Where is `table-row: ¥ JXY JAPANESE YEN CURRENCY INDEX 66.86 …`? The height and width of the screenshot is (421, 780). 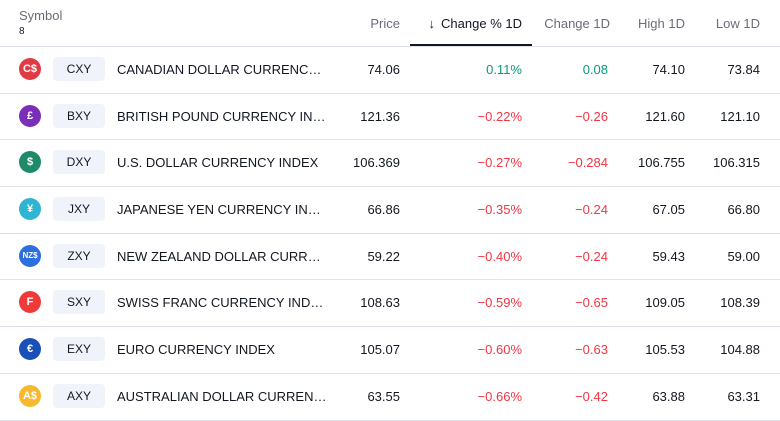
table-row: ¥ JXY JAPANESE YEN CURRENCY INDEX 66.86 … is located at coordinates (390, 210).